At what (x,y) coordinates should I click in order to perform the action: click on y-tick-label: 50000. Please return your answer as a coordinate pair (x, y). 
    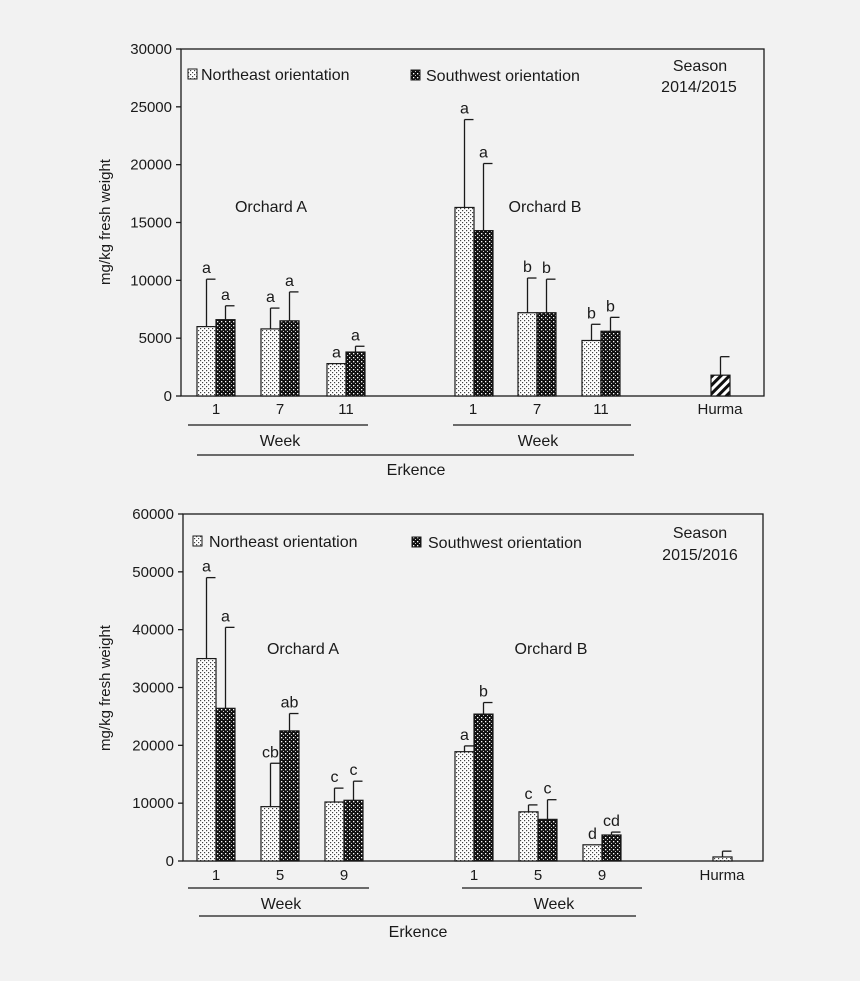
    Looking at the image, I should click on (153, 572).